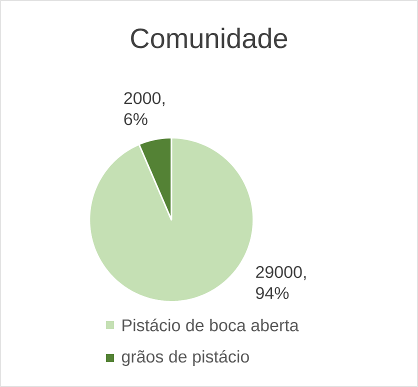 This screenshot has height=387, width=418. Describe the element at coordinates (281, 283) in the screenshot. I see `data-label: 29000, 94%` at that location.